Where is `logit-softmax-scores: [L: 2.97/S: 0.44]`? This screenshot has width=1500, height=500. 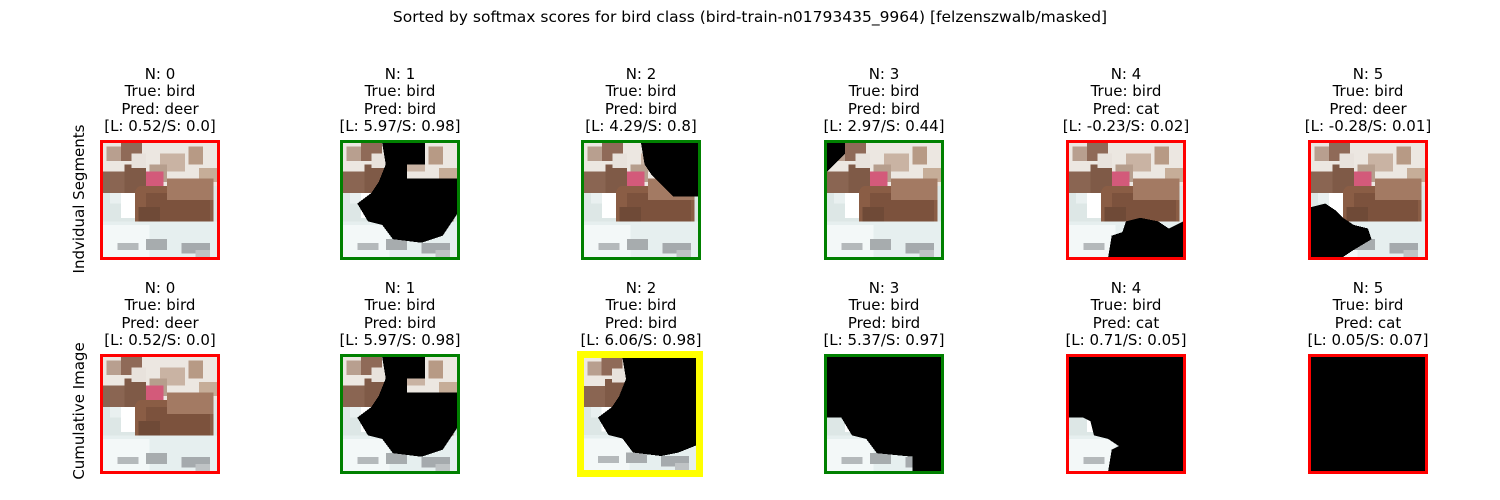
logit-softmax-scores: [L: 2.97/S: 0.44] is located at coordinates (884, 125).